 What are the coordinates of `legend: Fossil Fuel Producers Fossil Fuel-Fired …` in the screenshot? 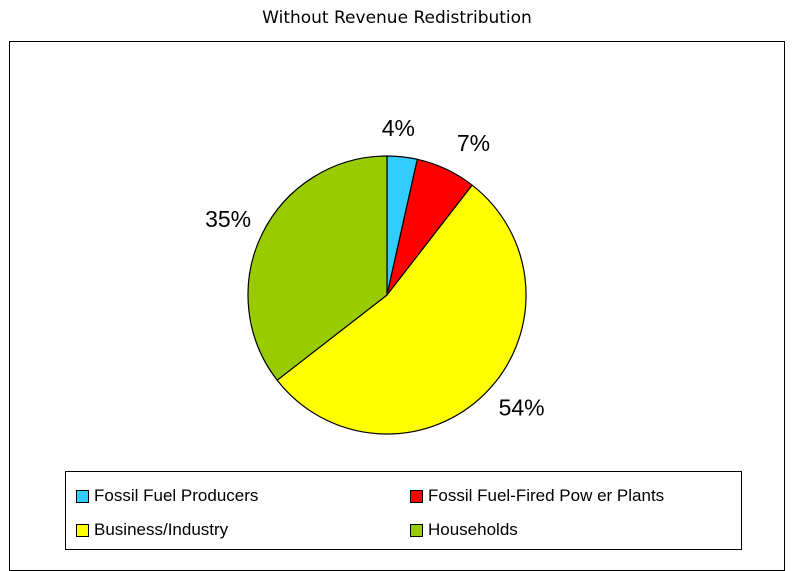 It's located at (403, 510).